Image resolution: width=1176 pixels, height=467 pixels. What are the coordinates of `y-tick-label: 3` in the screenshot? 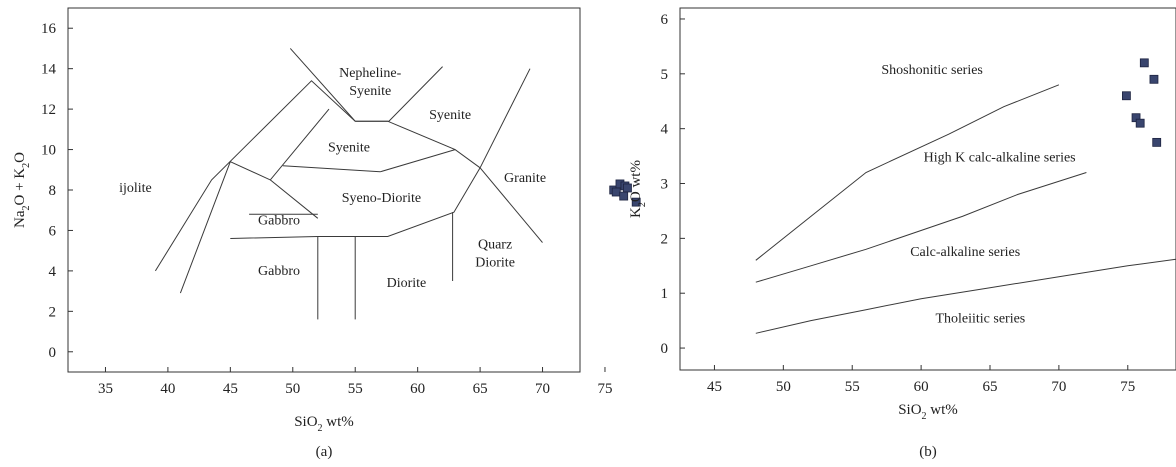 It's located at (665, 185).